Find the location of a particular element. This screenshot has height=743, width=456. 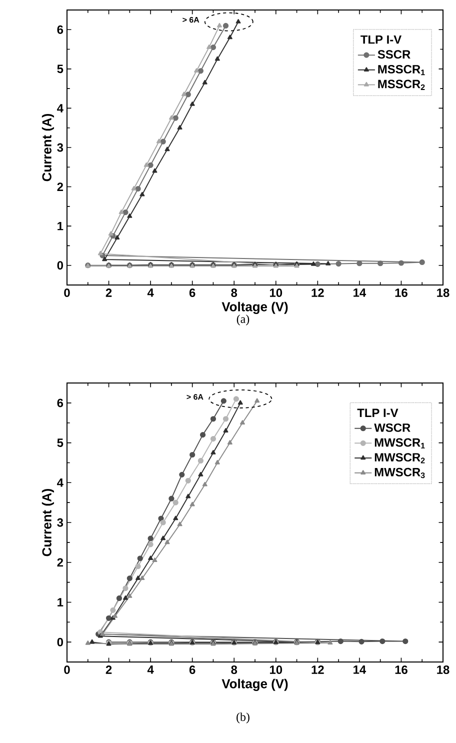

text: (b) is located at coordinates (243, 718).